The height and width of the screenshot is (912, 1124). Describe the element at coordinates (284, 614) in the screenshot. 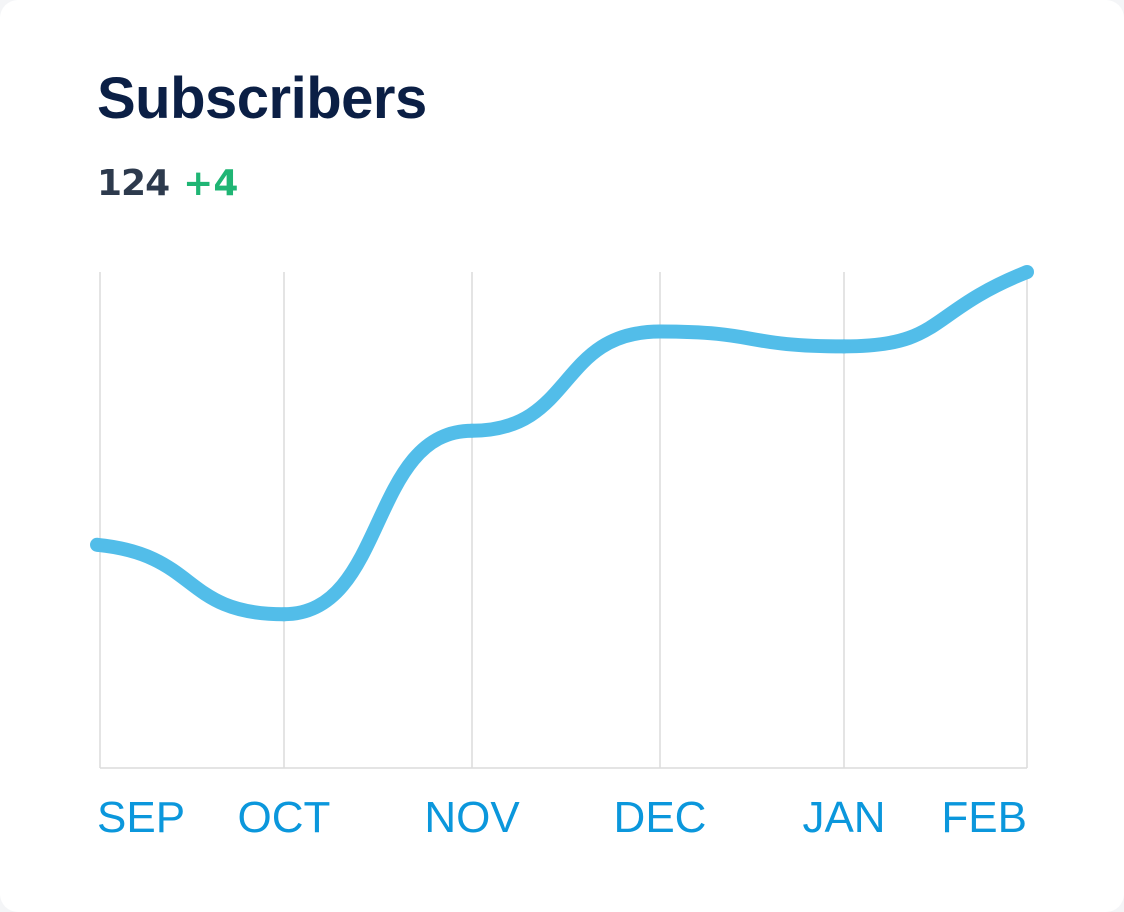

I see `data-point-oct` at that location.